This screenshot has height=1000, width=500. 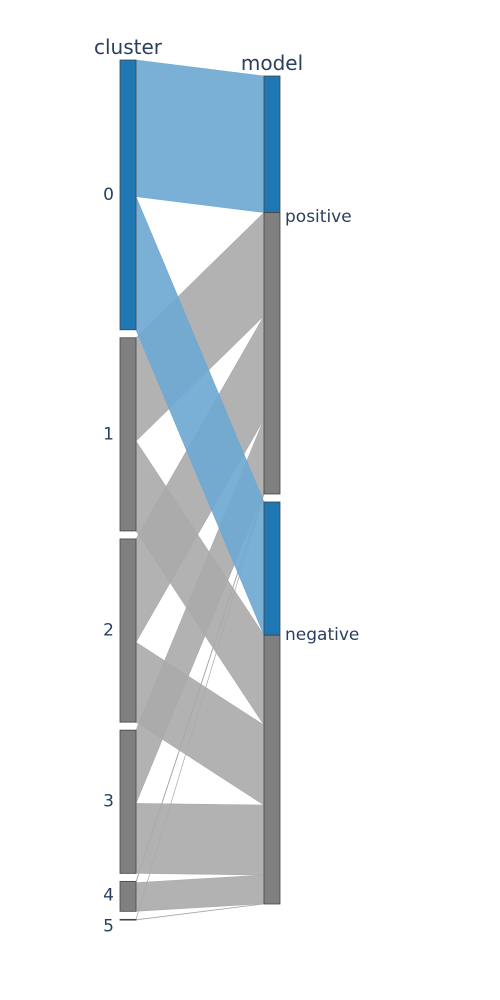 I want to click on cluster-dimension-title: cluster, so click(x=128, y=47).